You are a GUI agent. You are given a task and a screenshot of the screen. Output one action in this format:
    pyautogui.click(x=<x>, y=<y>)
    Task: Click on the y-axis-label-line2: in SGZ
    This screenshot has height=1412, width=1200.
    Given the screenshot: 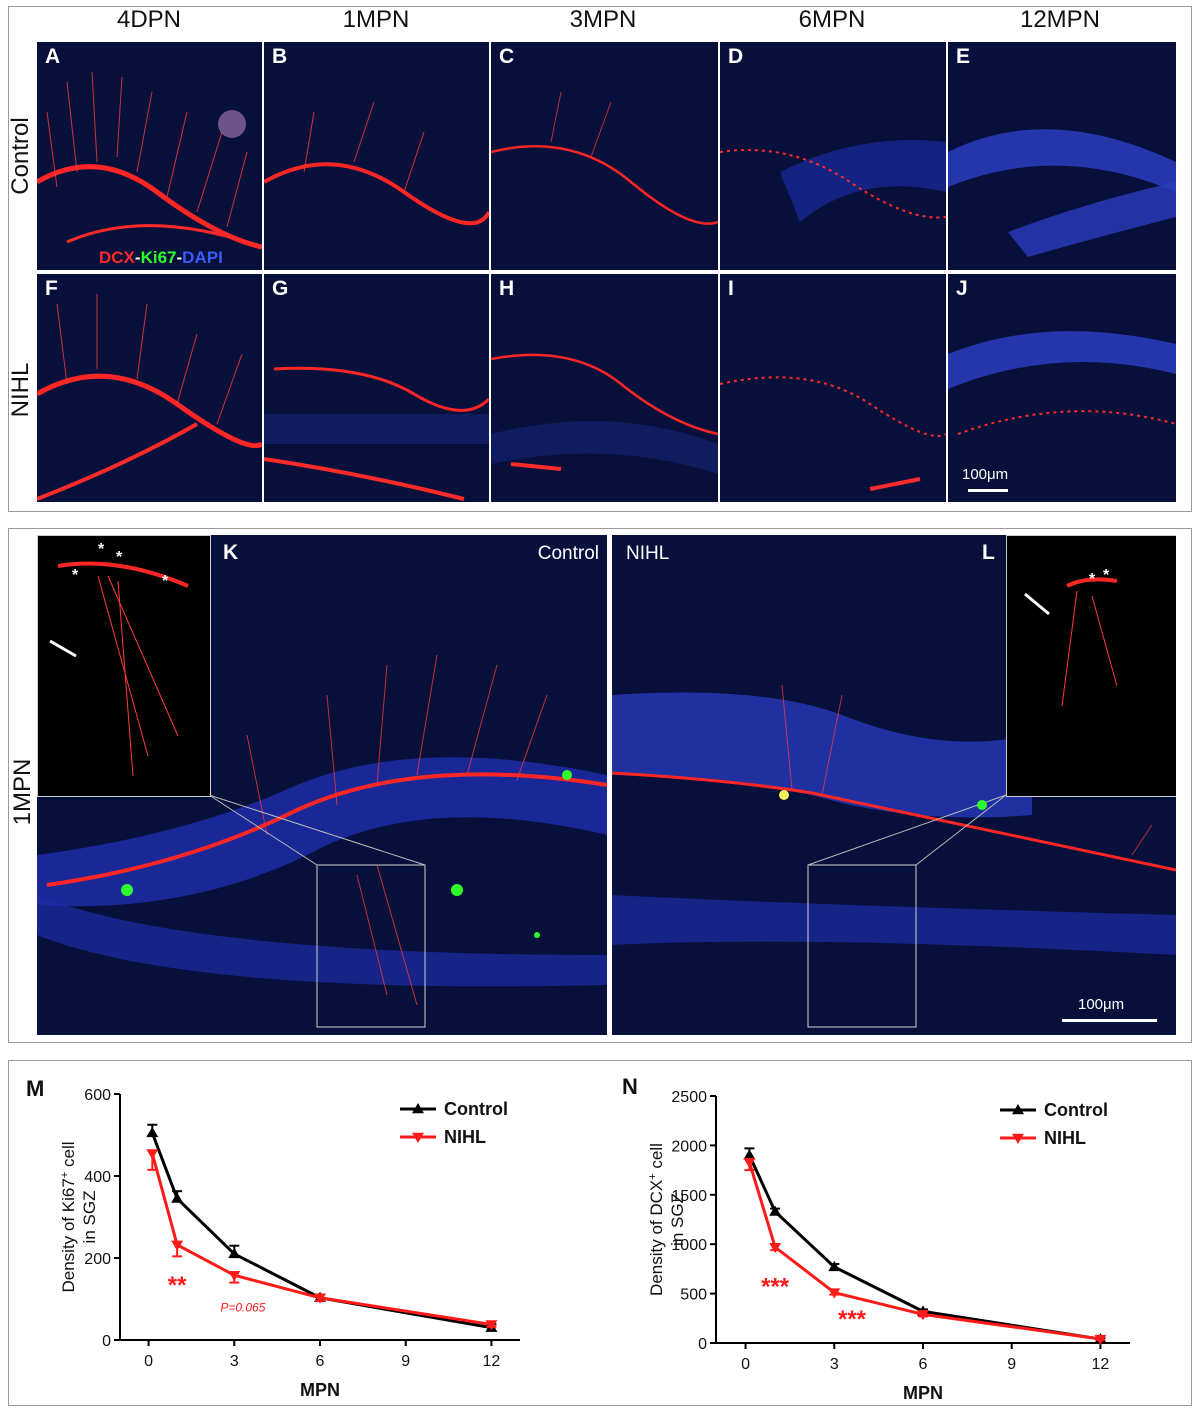 What is the action you would take?
    pyautogui.click(x=89, y=1217)
    